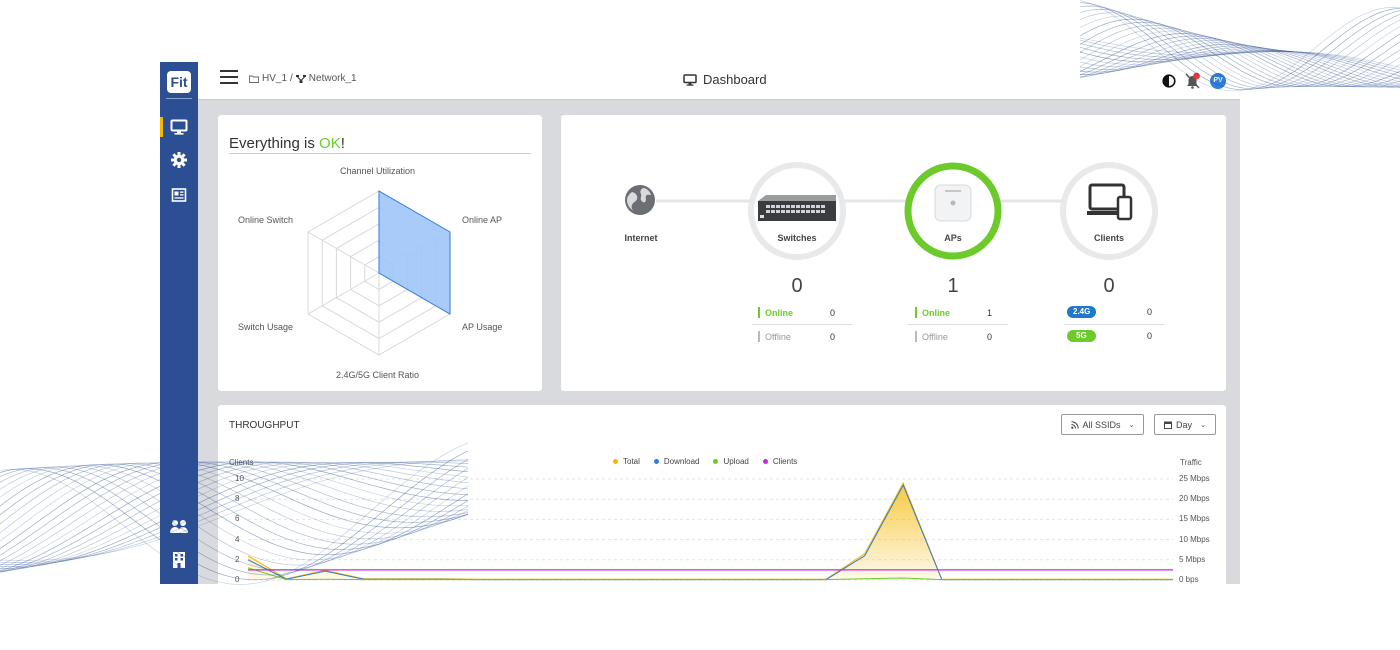 This screenshot has width=1400, height=650. I want to click on series-total-line, so click(710, 530).